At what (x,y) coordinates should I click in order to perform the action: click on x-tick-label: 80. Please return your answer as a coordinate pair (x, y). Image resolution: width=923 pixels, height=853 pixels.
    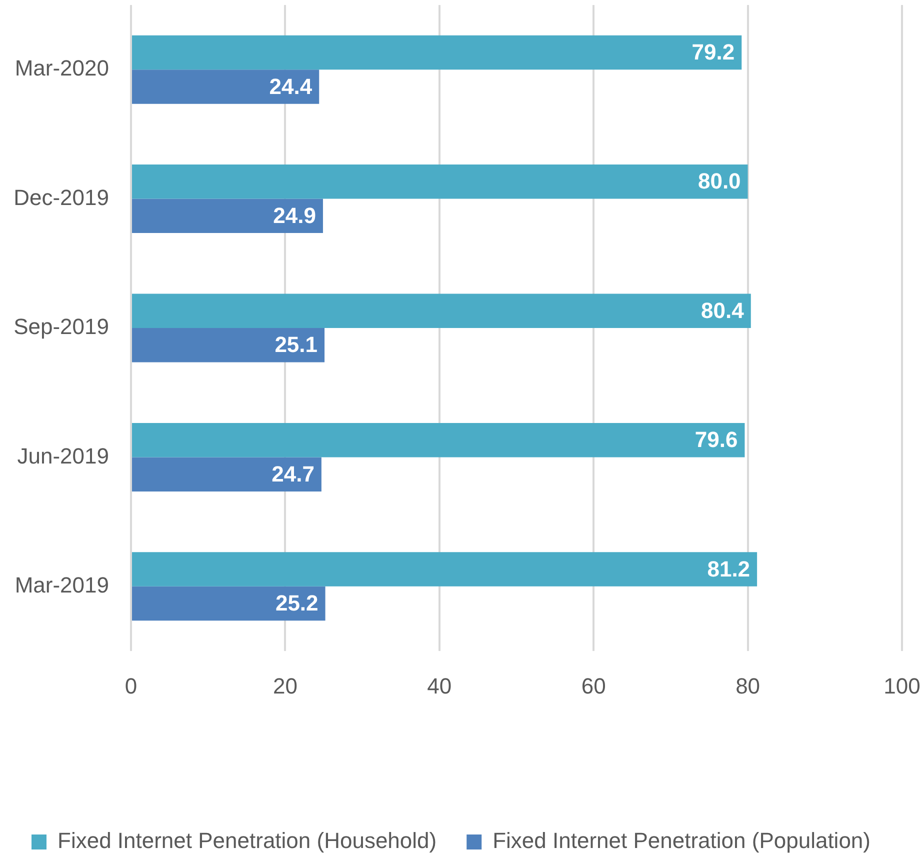
    Looking at the image, I should click on (748, 685).